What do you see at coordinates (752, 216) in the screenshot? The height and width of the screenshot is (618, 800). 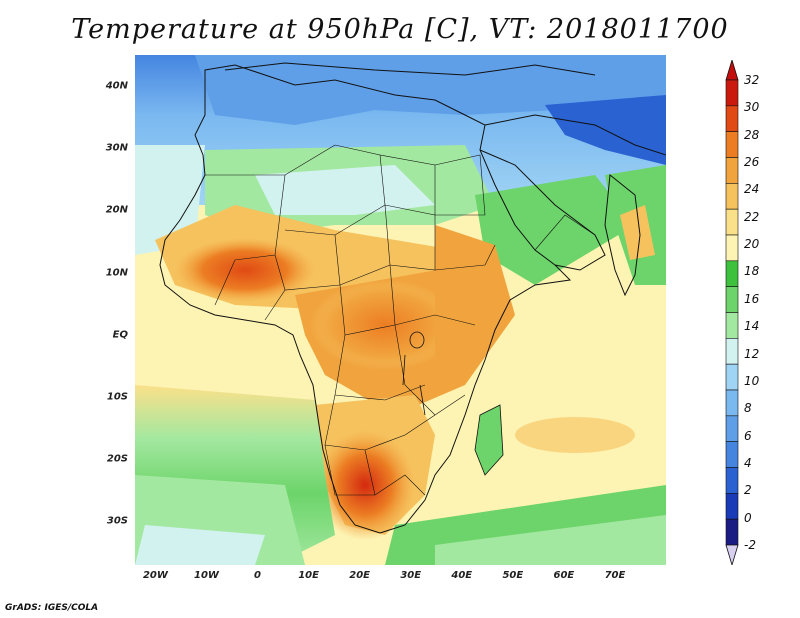 I see `colorbar-level-label: 22` at bounding box center [752, 216].